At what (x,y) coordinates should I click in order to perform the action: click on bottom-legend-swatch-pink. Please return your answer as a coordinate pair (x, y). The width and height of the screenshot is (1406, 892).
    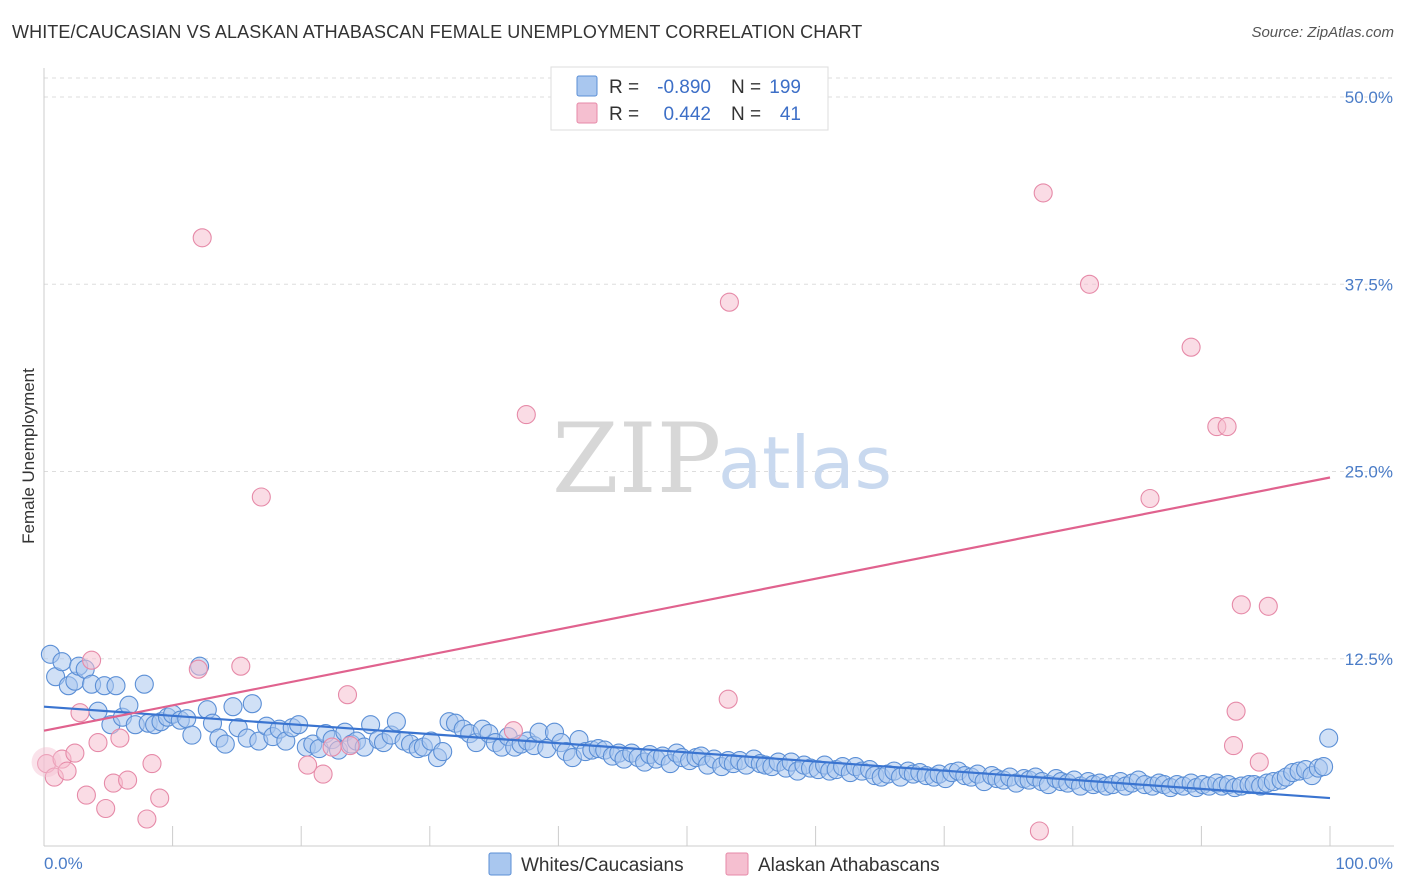
    Looking at the image, I should click on (737, 864).